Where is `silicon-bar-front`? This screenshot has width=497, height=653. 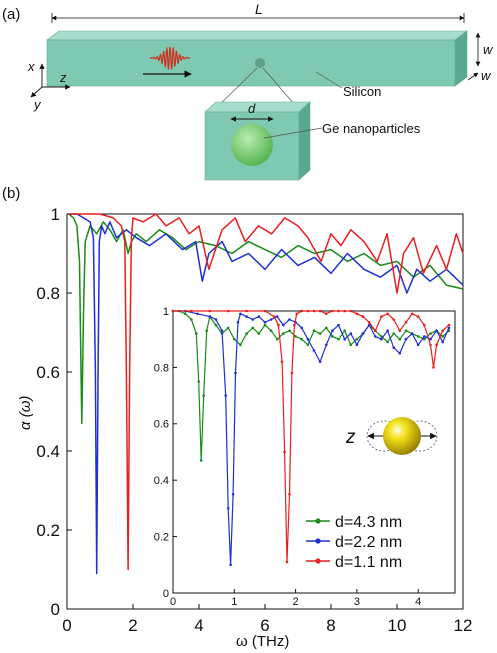 silicon-bar-front is located at coordinates (251, 63).